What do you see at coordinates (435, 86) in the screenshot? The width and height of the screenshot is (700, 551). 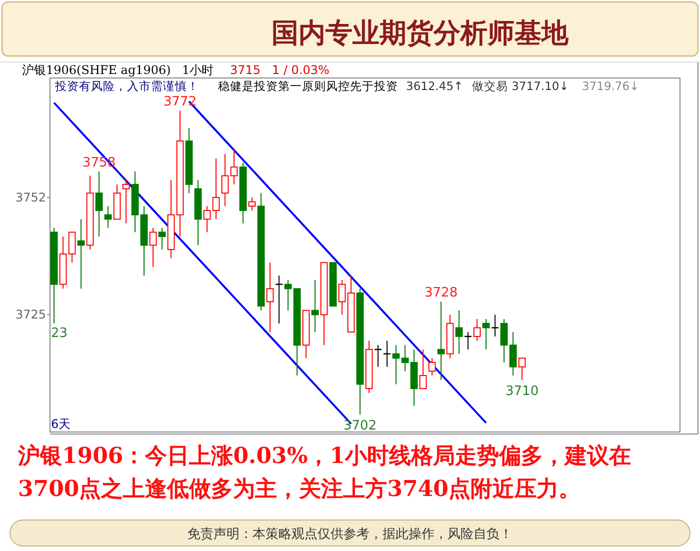 I see `annotation: 3612.45↑` at bounding box center [435, 86].